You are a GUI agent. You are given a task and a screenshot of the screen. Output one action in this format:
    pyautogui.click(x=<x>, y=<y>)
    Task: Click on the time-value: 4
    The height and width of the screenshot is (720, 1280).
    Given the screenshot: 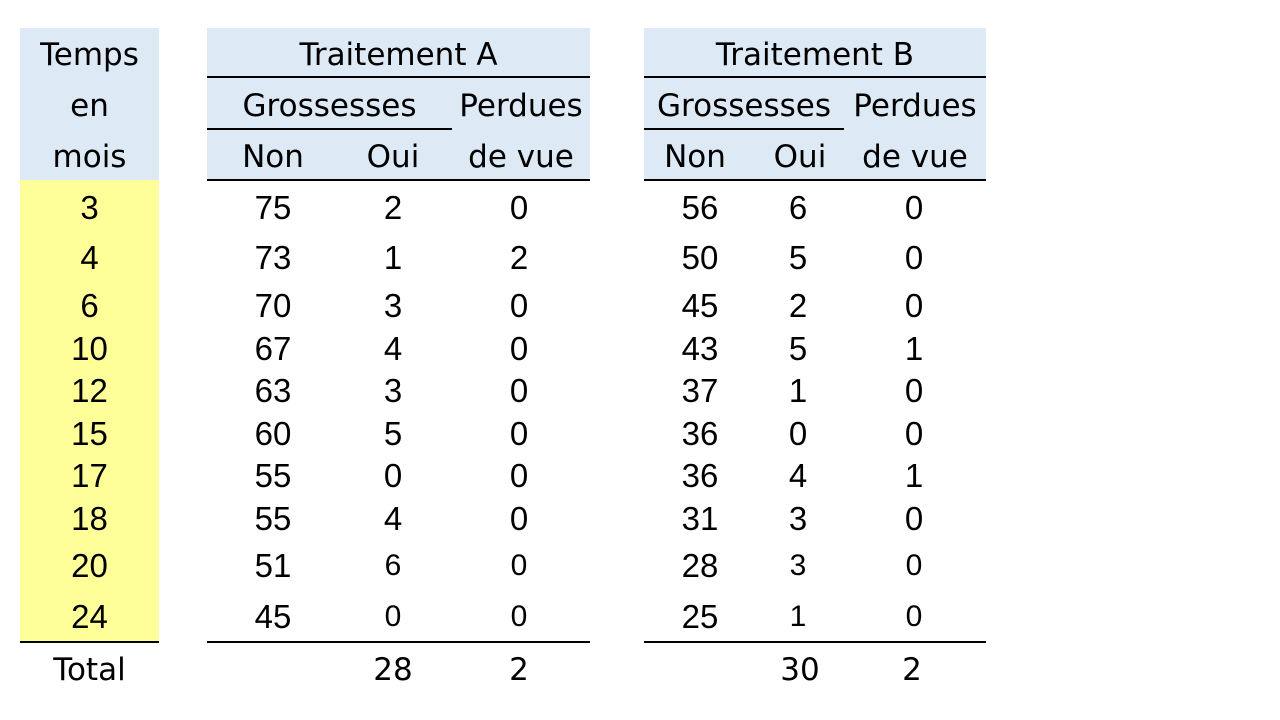 What is the action you would take?
    pyautogui.click(x=89, y=257)
    